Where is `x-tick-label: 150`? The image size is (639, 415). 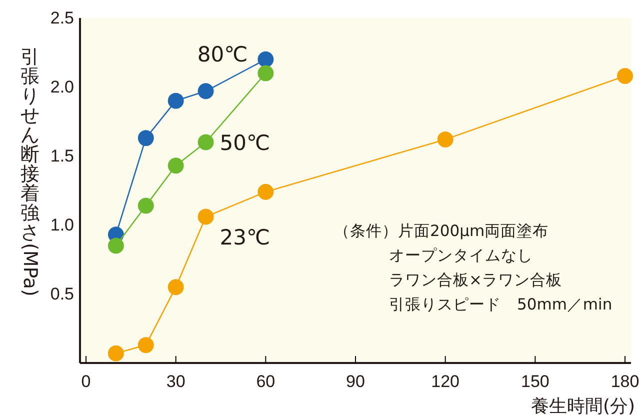
x-tick-label: 150 is located at coordinates (535, 382).